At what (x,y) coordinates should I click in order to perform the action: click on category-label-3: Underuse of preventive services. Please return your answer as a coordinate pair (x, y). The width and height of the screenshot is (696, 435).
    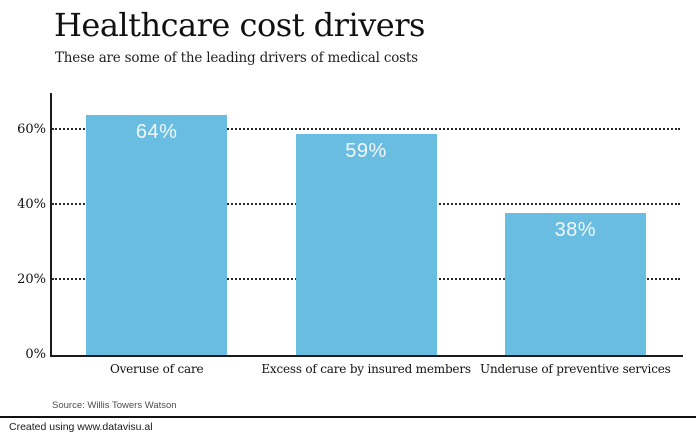
    Looking at the image, I should click on (575, 369).